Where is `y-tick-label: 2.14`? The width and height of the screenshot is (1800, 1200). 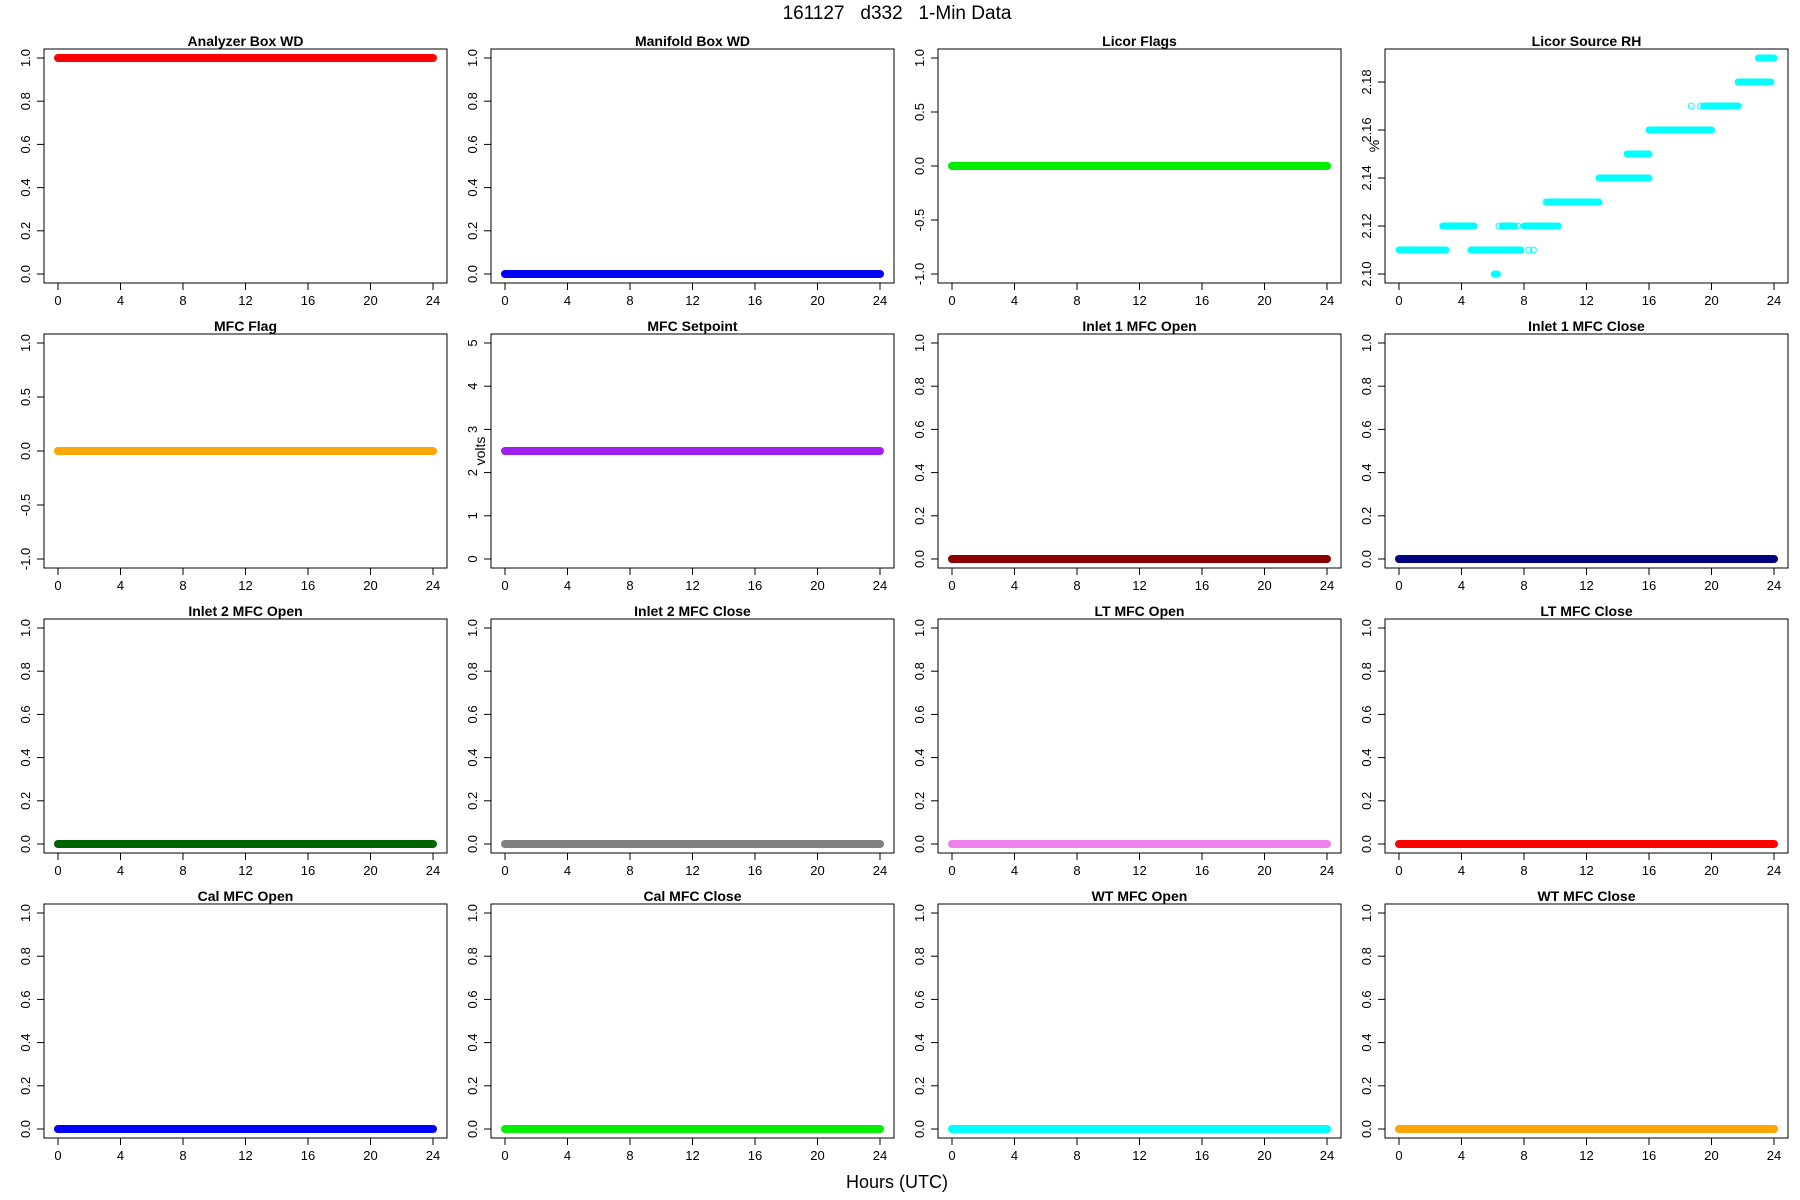 y-tick-label: 2.14 is located at coordinates (1366, 177).